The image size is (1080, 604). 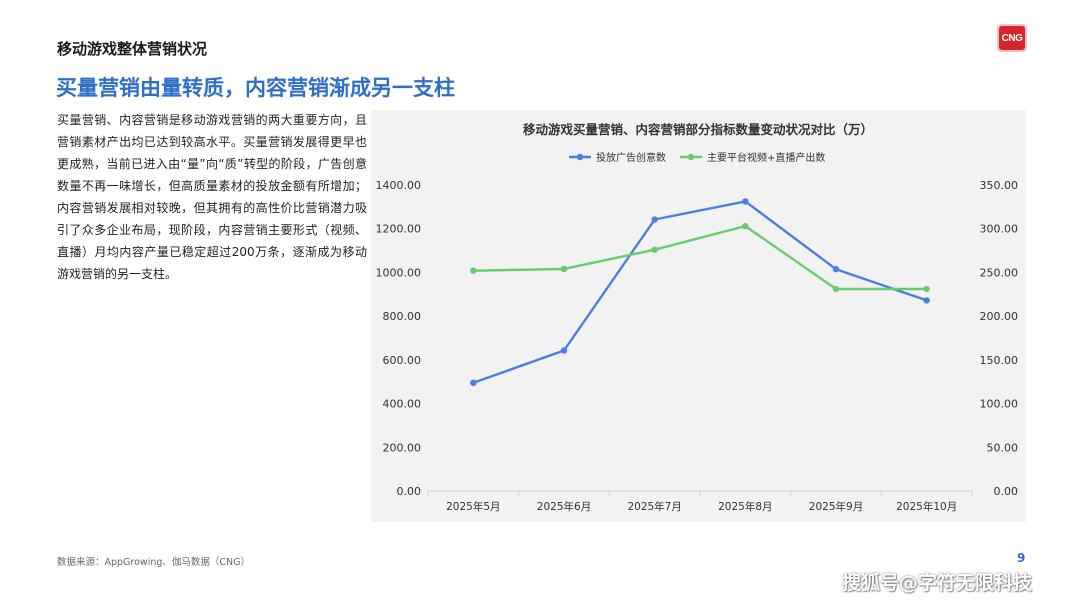 I want to click on logo-text: CNG, so click(x=1012, y=38).